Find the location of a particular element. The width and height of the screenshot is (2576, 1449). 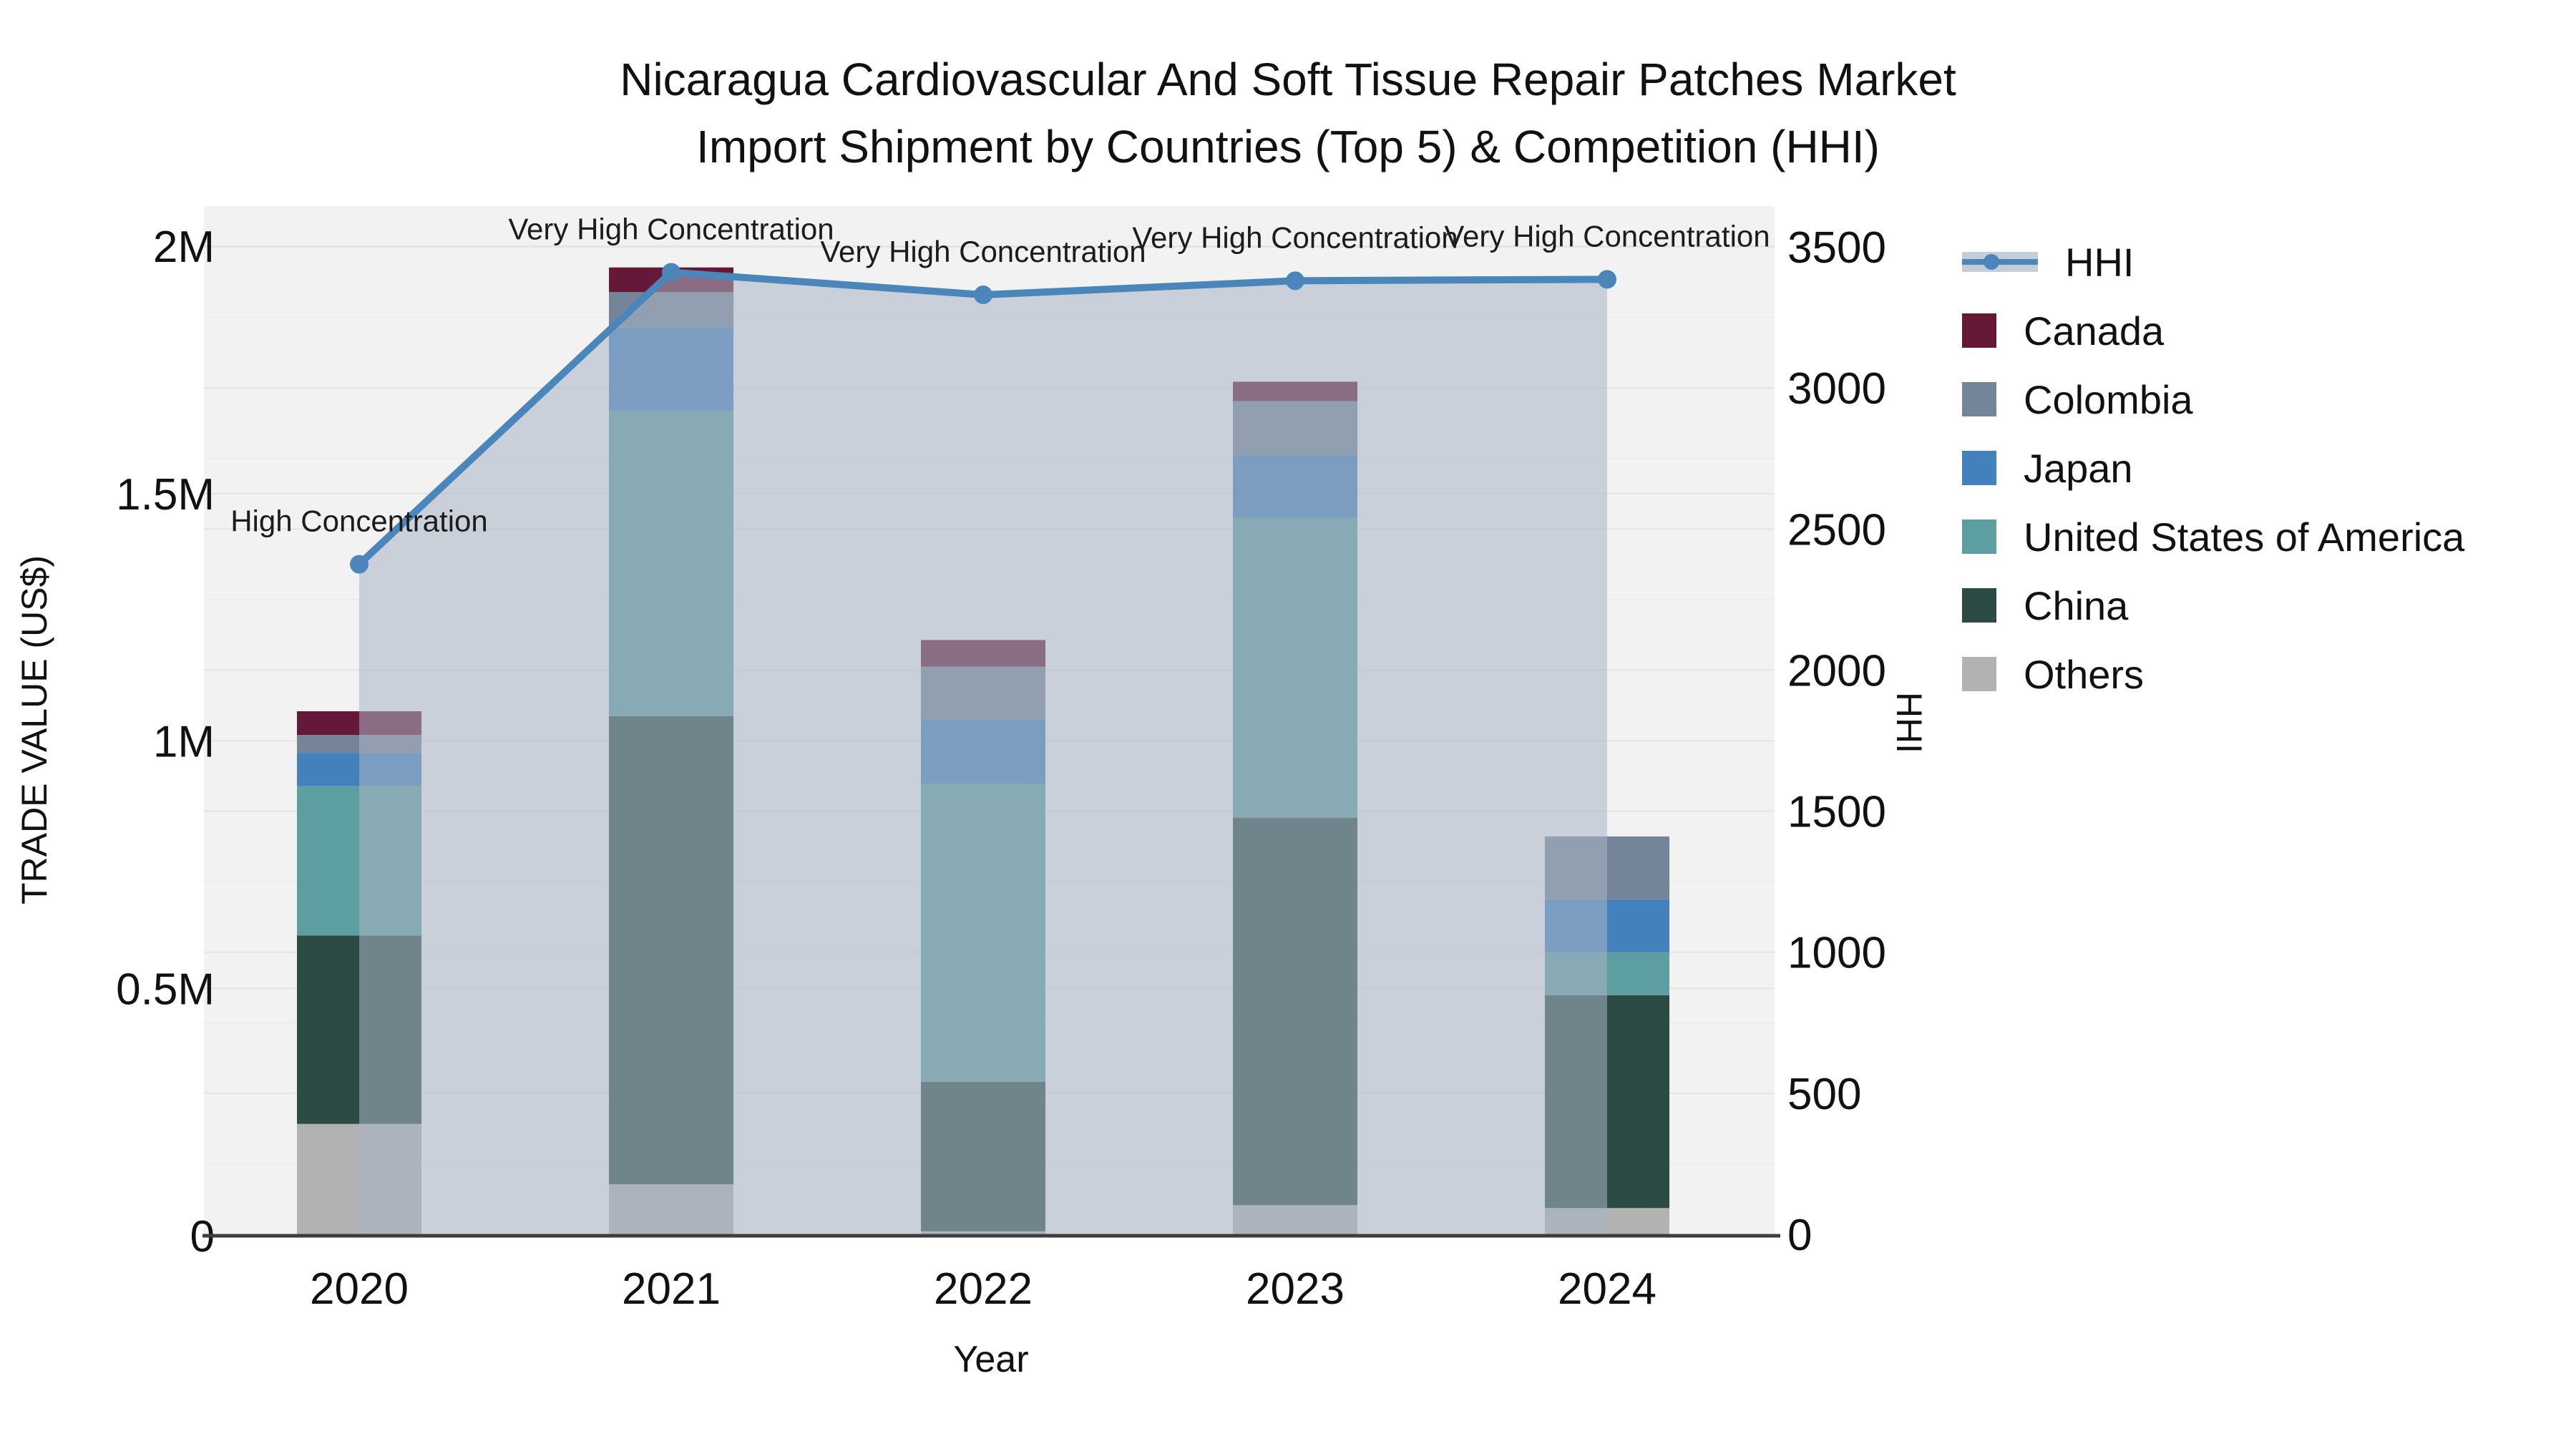

hhi-marker-2021 is located at coordinates (671, 272).